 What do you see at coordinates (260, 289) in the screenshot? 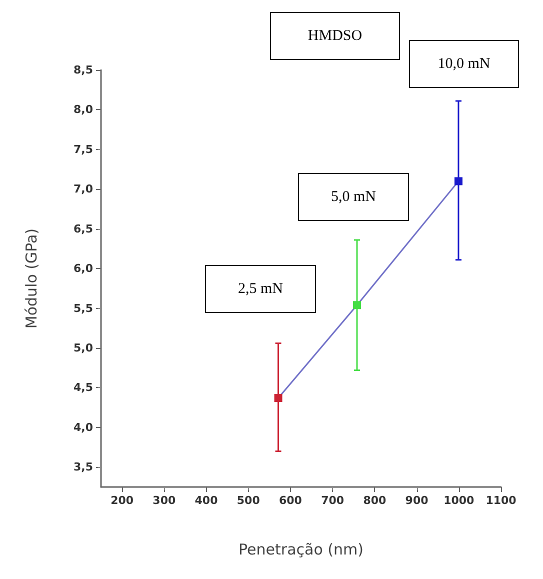
I see `annotation: 2,5 mN` at bounding box center [260, 289].